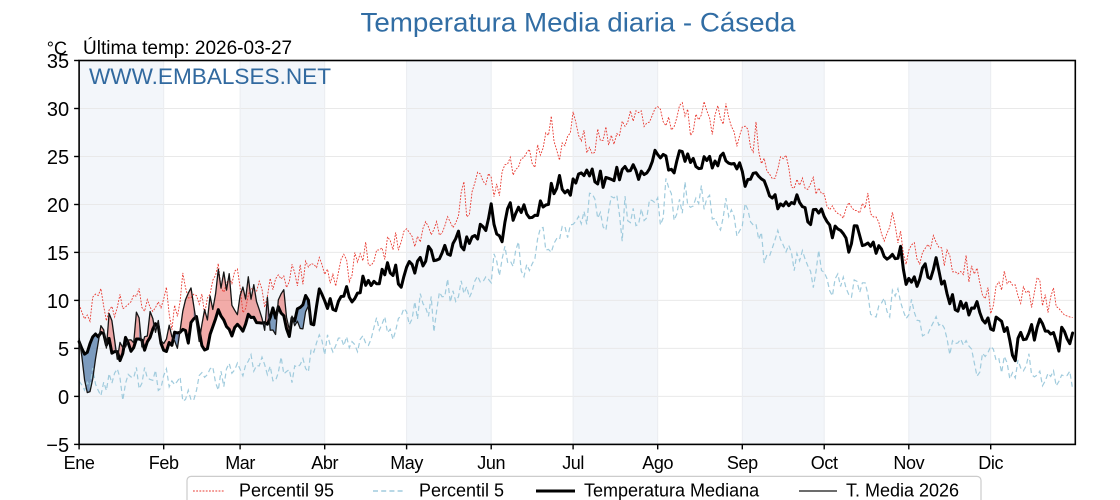 The width and height of the screenshot is (1120, 500). I want to click on svg-text: T. Media 2026, so click(902, 490).